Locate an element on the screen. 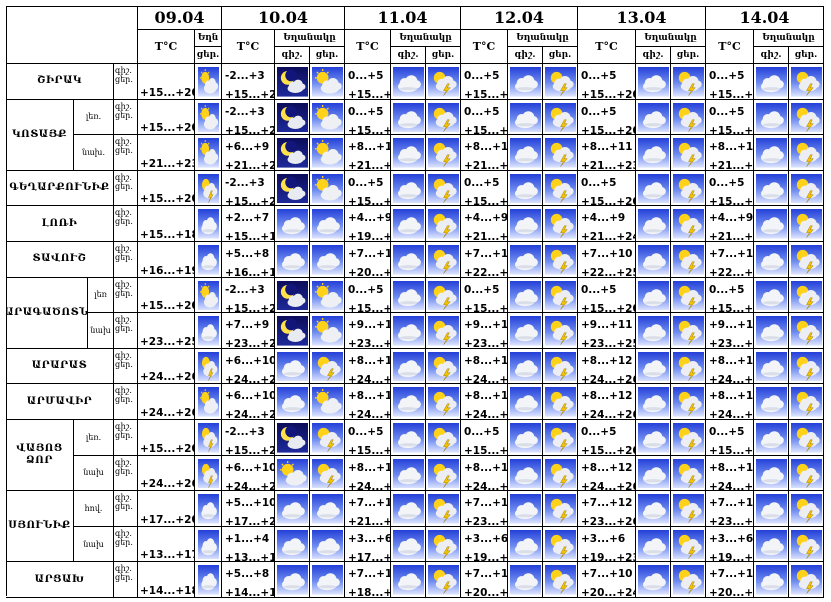 Image resolution: width=831 pixels, height=602 pixels. weather-header: Եղն is located at coordinates (208, 38).